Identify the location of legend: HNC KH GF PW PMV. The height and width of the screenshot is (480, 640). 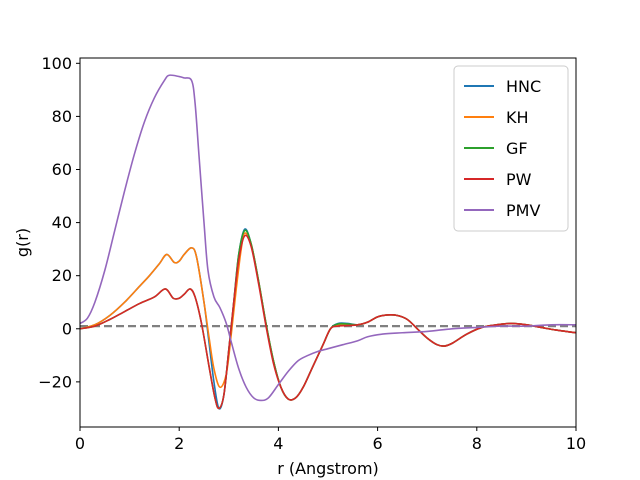
(511, 148).